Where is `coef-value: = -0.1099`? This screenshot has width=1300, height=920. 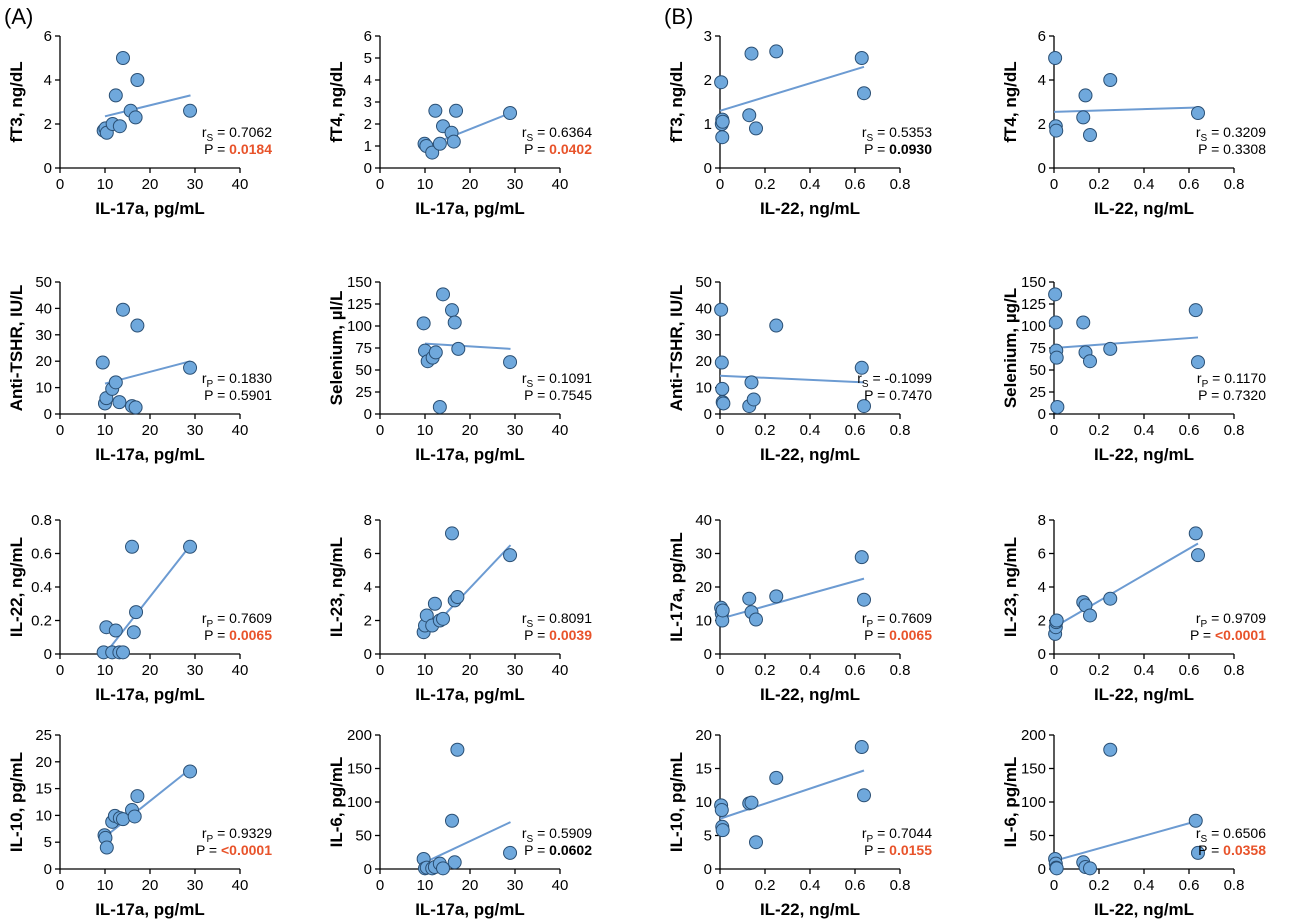
coef-value: = -0.1099 is located at coordinates (901, 378).